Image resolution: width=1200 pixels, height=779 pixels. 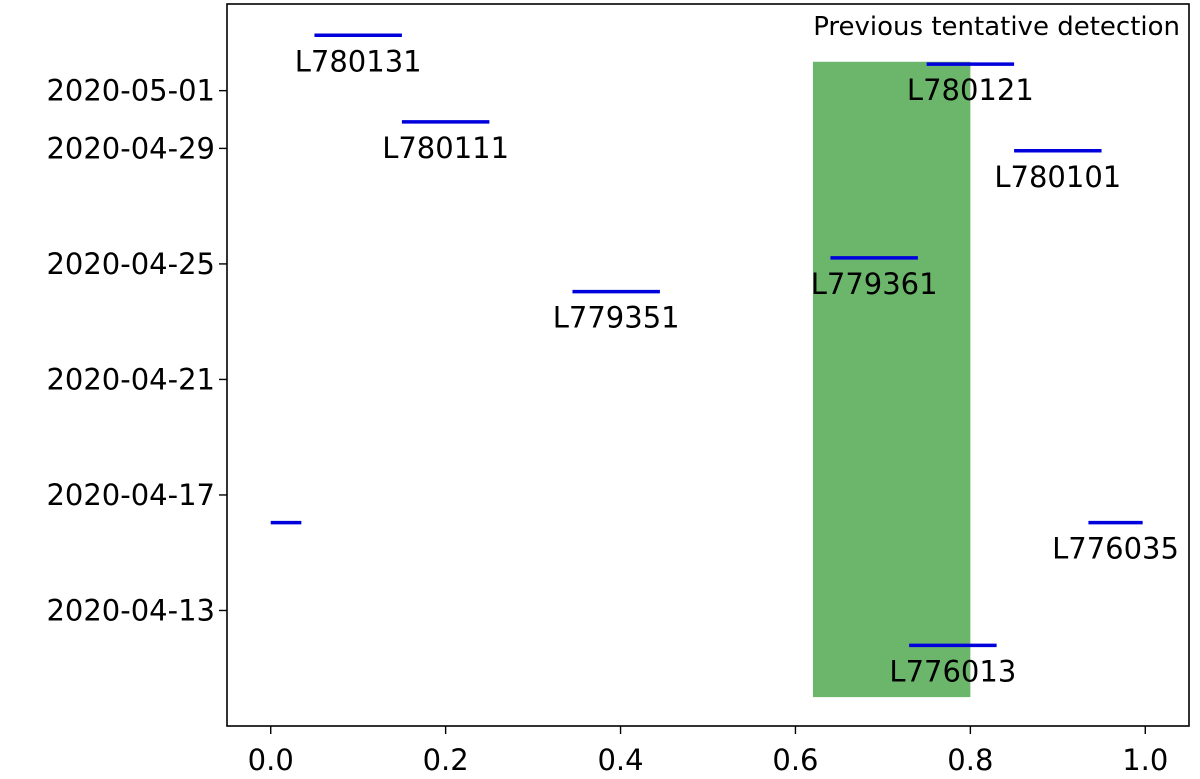 I want to click on observation-label: L779361, so click(x=874, y=284).